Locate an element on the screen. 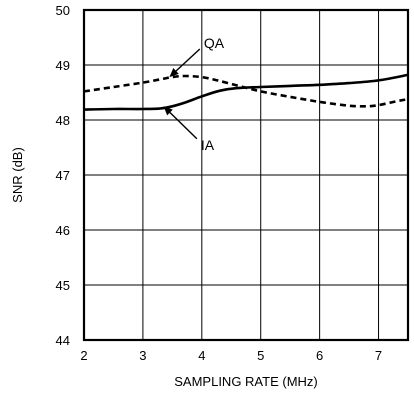  annotation-arrowhead-ia is located at coordinates (168, 111).